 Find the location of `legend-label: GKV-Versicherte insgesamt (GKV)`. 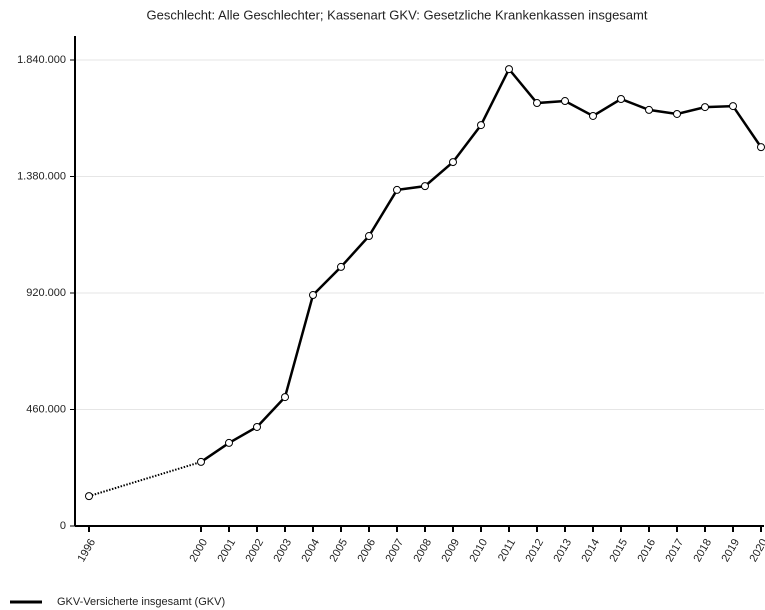

legend-label: GKV-Versicherte insgesamt (GKV) is located at coordinates (141, 602).